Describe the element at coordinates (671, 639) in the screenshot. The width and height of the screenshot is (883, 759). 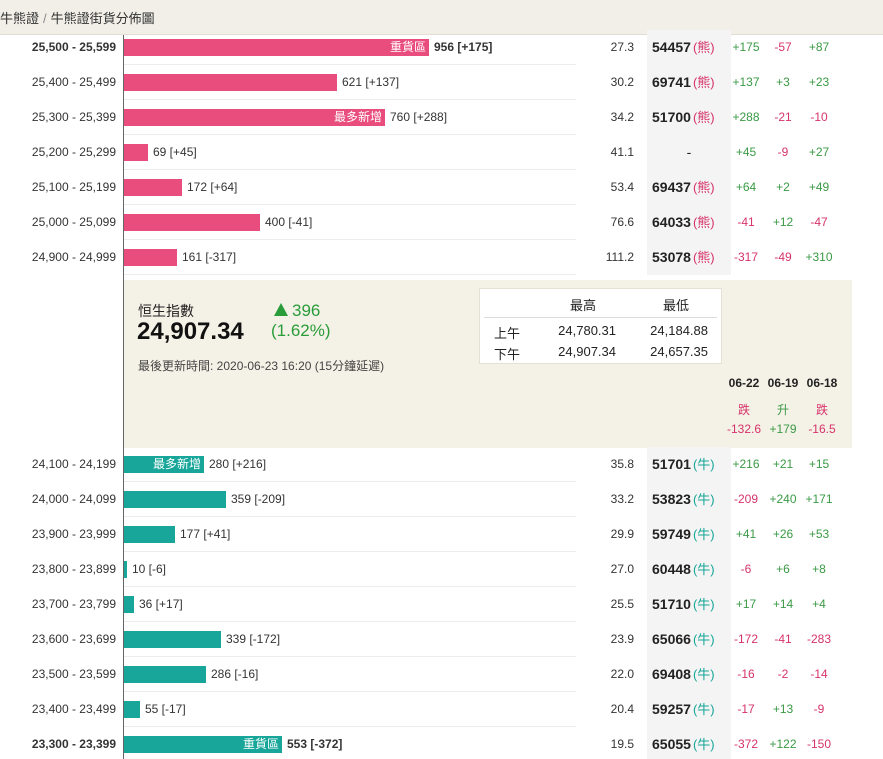
I see `stock-code-link: 65066` at that location.